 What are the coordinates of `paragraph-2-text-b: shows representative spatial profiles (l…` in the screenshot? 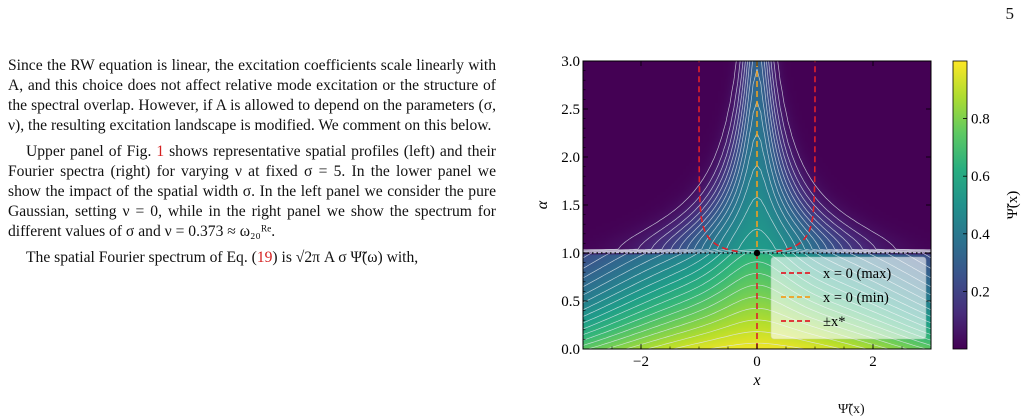 It's located at (252, 191).